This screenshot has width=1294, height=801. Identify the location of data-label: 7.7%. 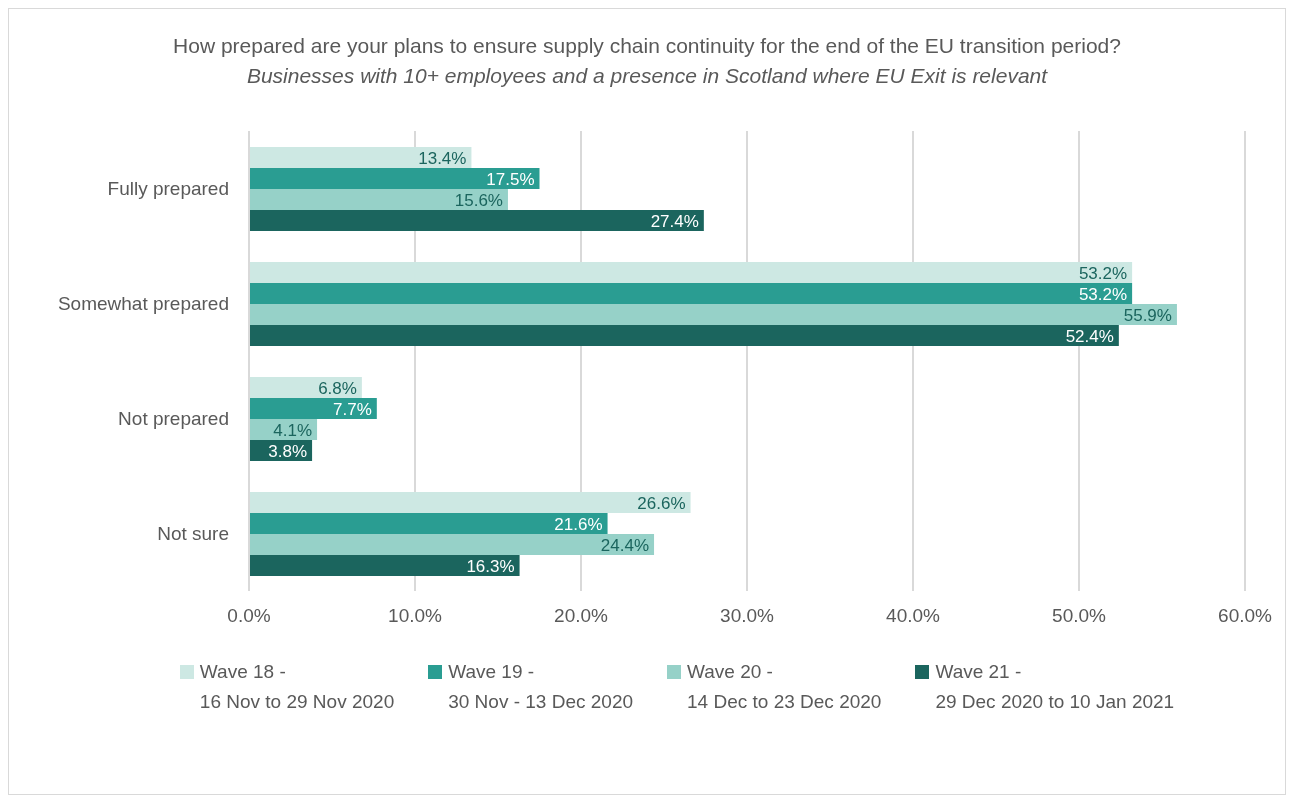
(352, 409).